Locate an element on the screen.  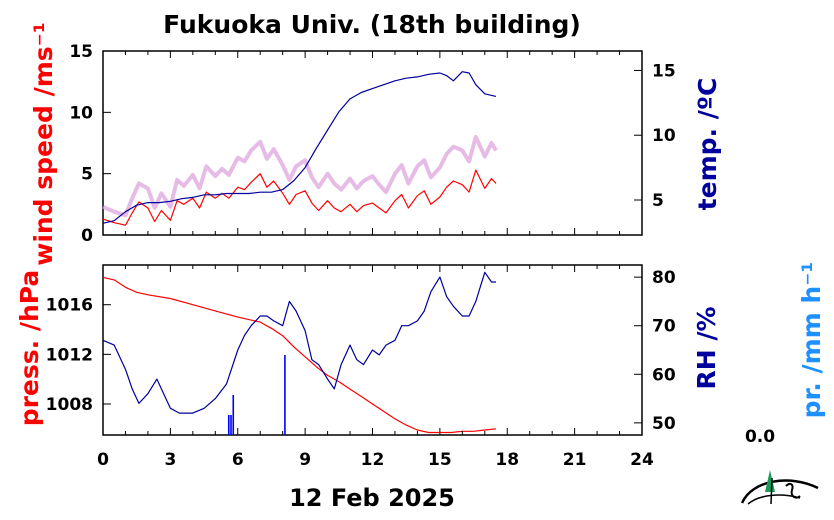
x-axis-title: 12 Feb 2025 is located at coordinates (372, 498).